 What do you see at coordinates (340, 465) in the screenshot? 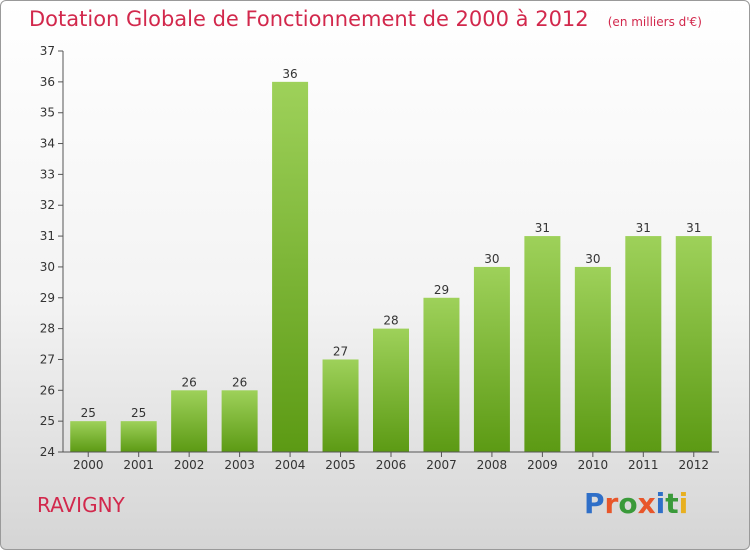
I see `x-tick-label: 2005` at bounding box center [340, 465].